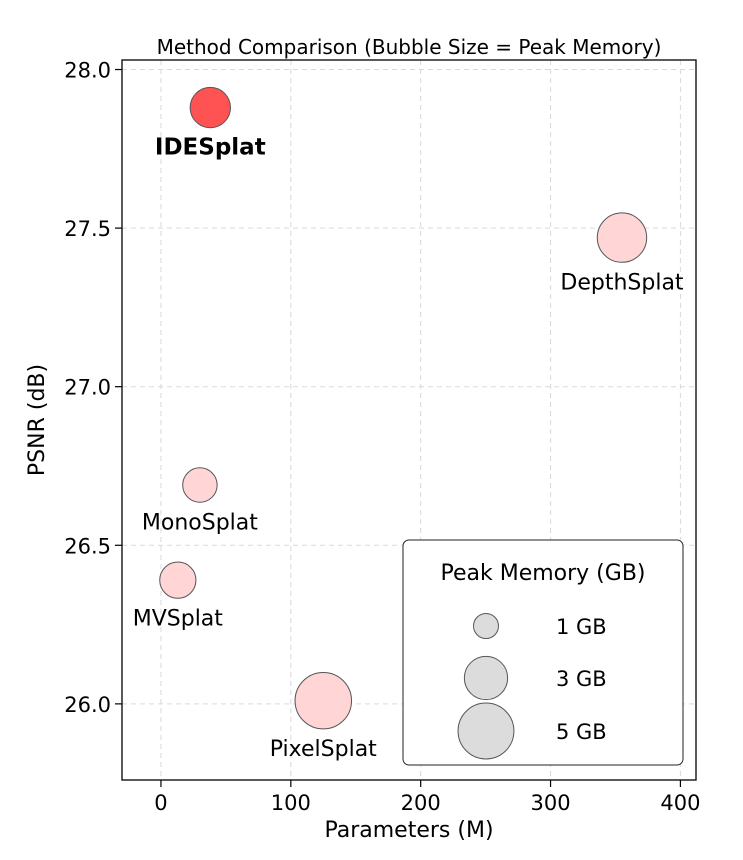 This screenshot has height=860, width=743. What do you see at coordinates (178, 618) in the screenshot?
I see `point-label-mvsplat: MVSplat` at bounding box center [178, 618].